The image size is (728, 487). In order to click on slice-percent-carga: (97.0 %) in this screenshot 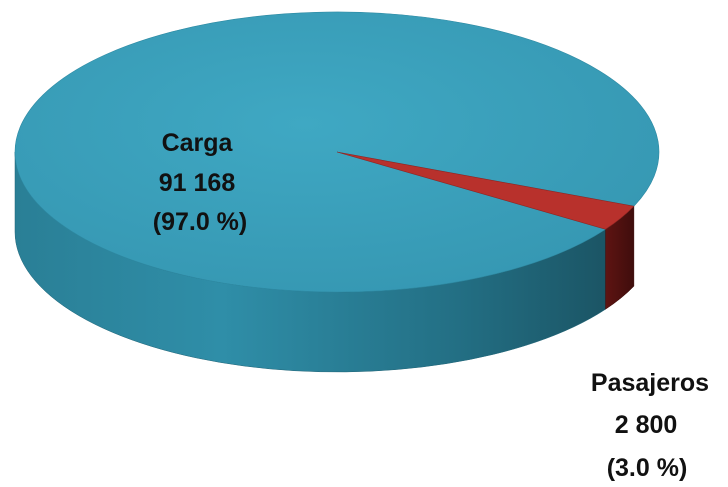, I will do `click(200, 222)`.